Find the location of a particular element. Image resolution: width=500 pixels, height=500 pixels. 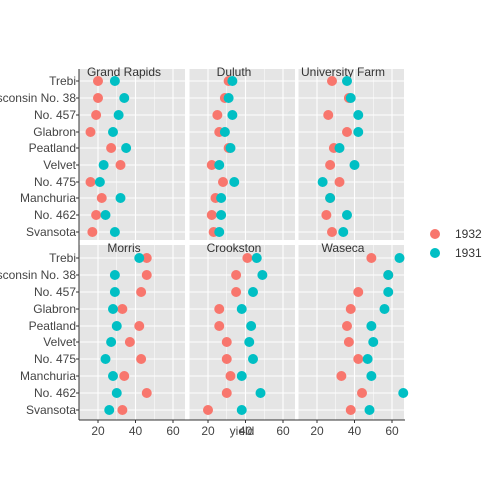

y-tick-label: Velvet is located at coordinates (59, 342).